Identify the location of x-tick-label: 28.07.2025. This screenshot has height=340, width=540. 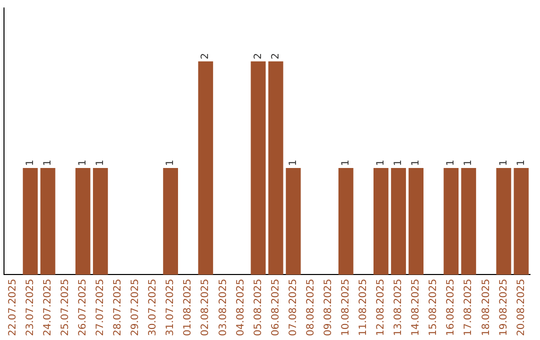
(118, 307).